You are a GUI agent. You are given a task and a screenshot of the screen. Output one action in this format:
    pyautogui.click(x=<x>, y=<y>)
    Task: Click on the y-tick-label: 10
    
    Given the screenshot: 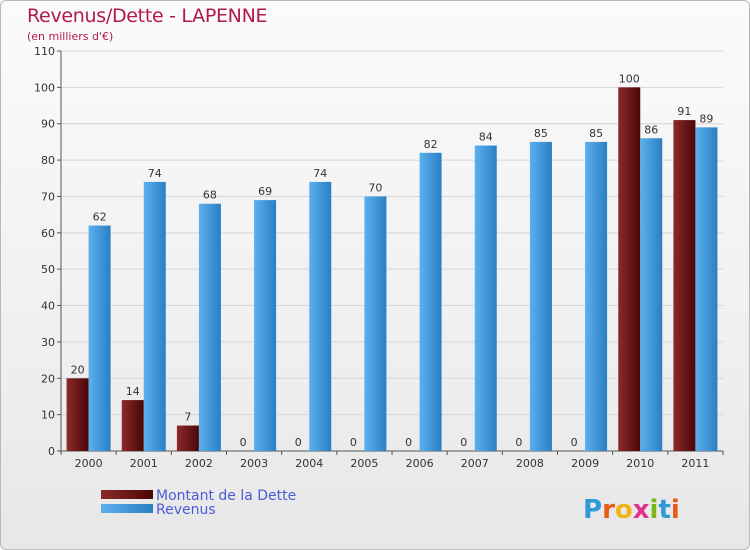 What is the action you would take?
    pyautogui.click(x=48, y=415)
    